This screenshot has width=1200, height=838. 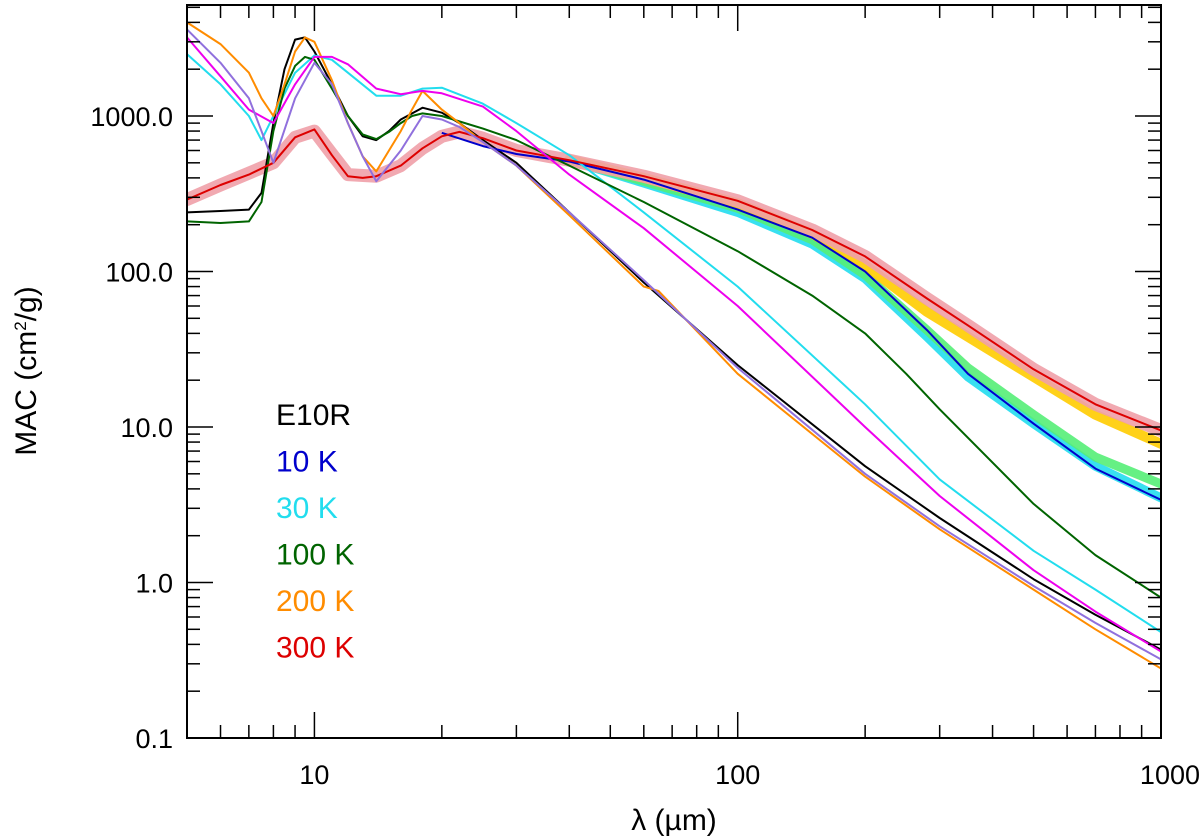 What do you see at coordinates (737, 775) in the screenshot?
I see `x-tick-label: 100` at bounding box center [737, 775].